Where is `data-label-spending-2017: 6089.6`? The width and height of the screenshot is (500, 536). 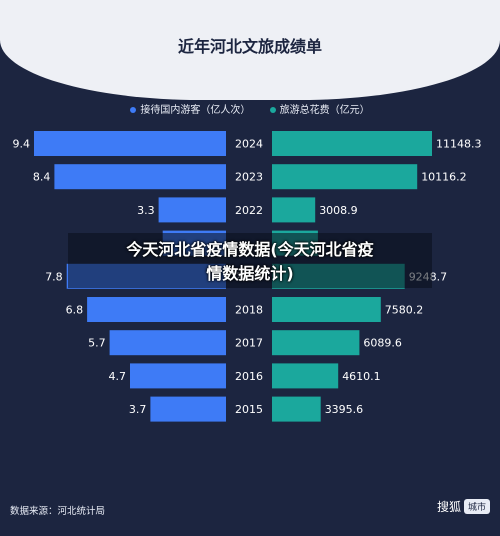 data-label-spending-2017: 6089.6 is located at coordinates (382, 343).